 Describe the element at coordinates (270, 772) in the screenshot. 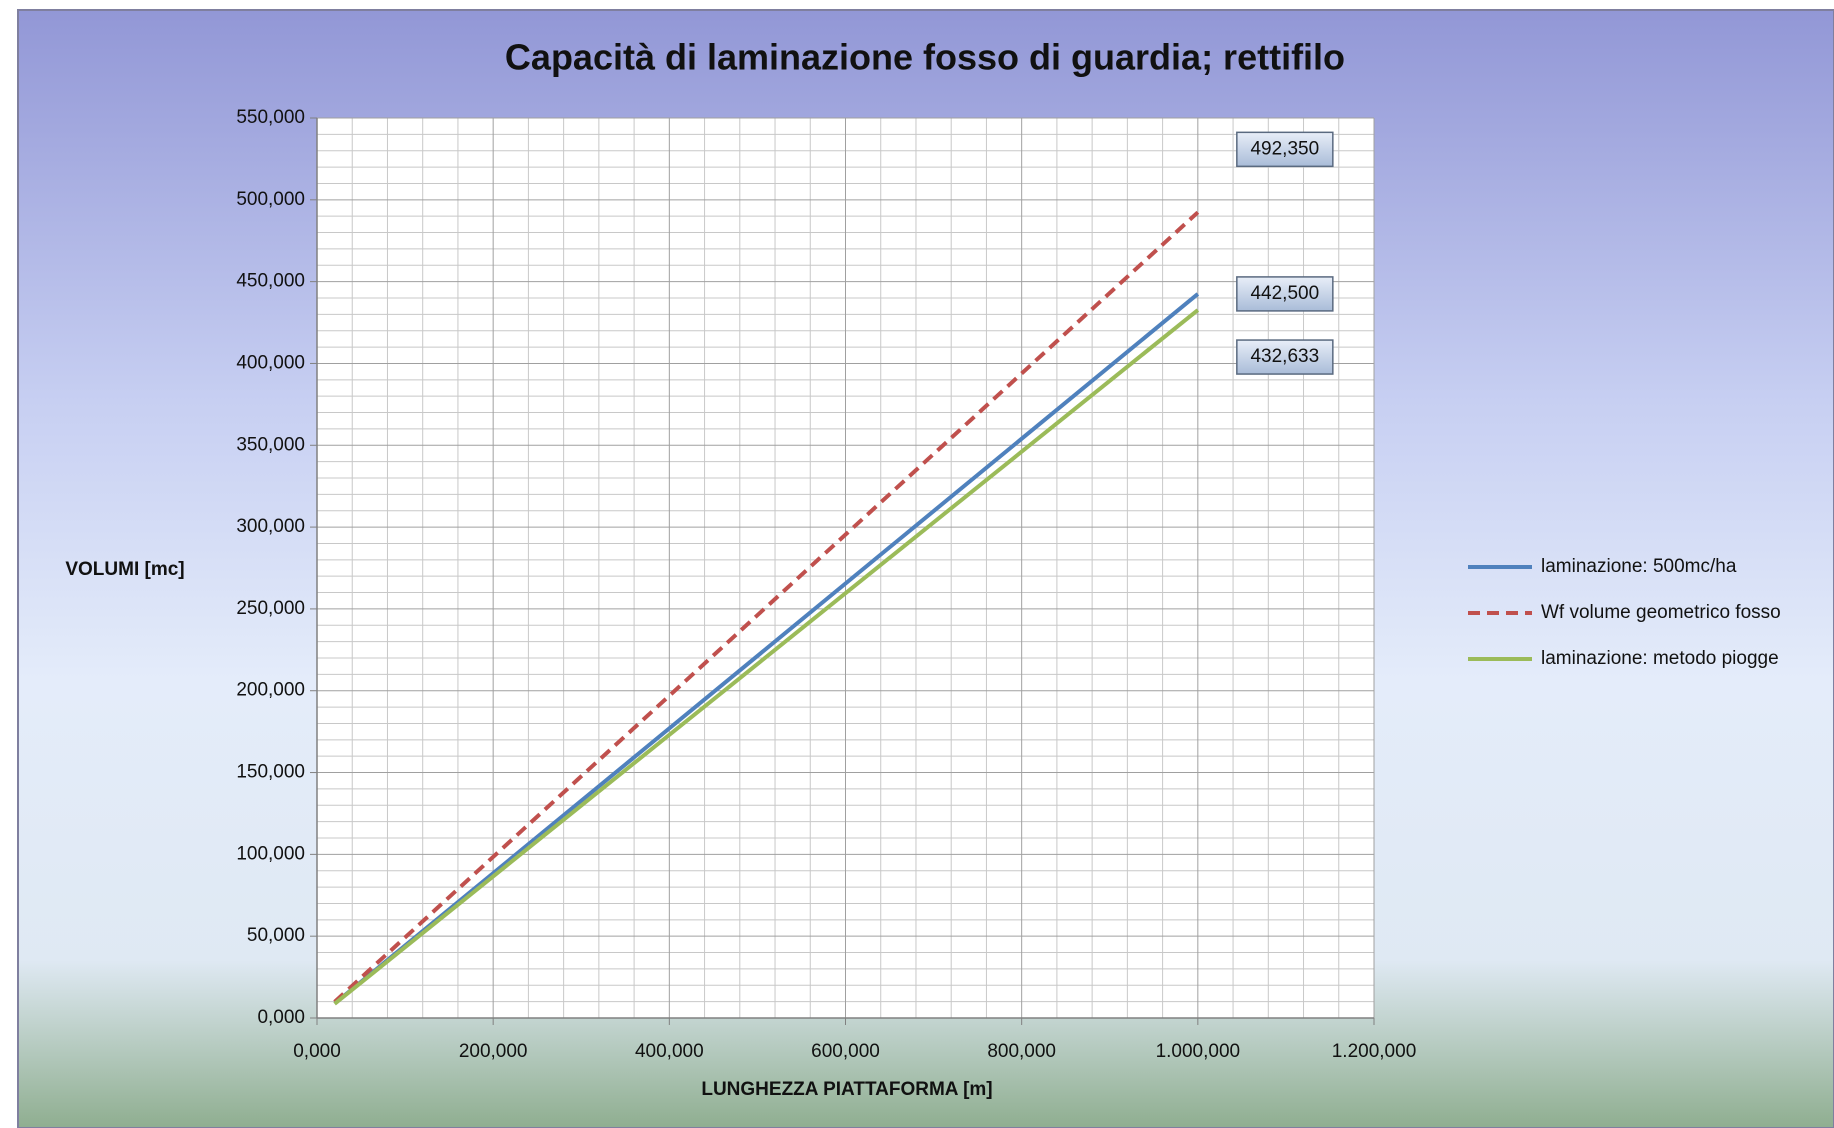

I see `y-tick-label: 150,000` at that location.